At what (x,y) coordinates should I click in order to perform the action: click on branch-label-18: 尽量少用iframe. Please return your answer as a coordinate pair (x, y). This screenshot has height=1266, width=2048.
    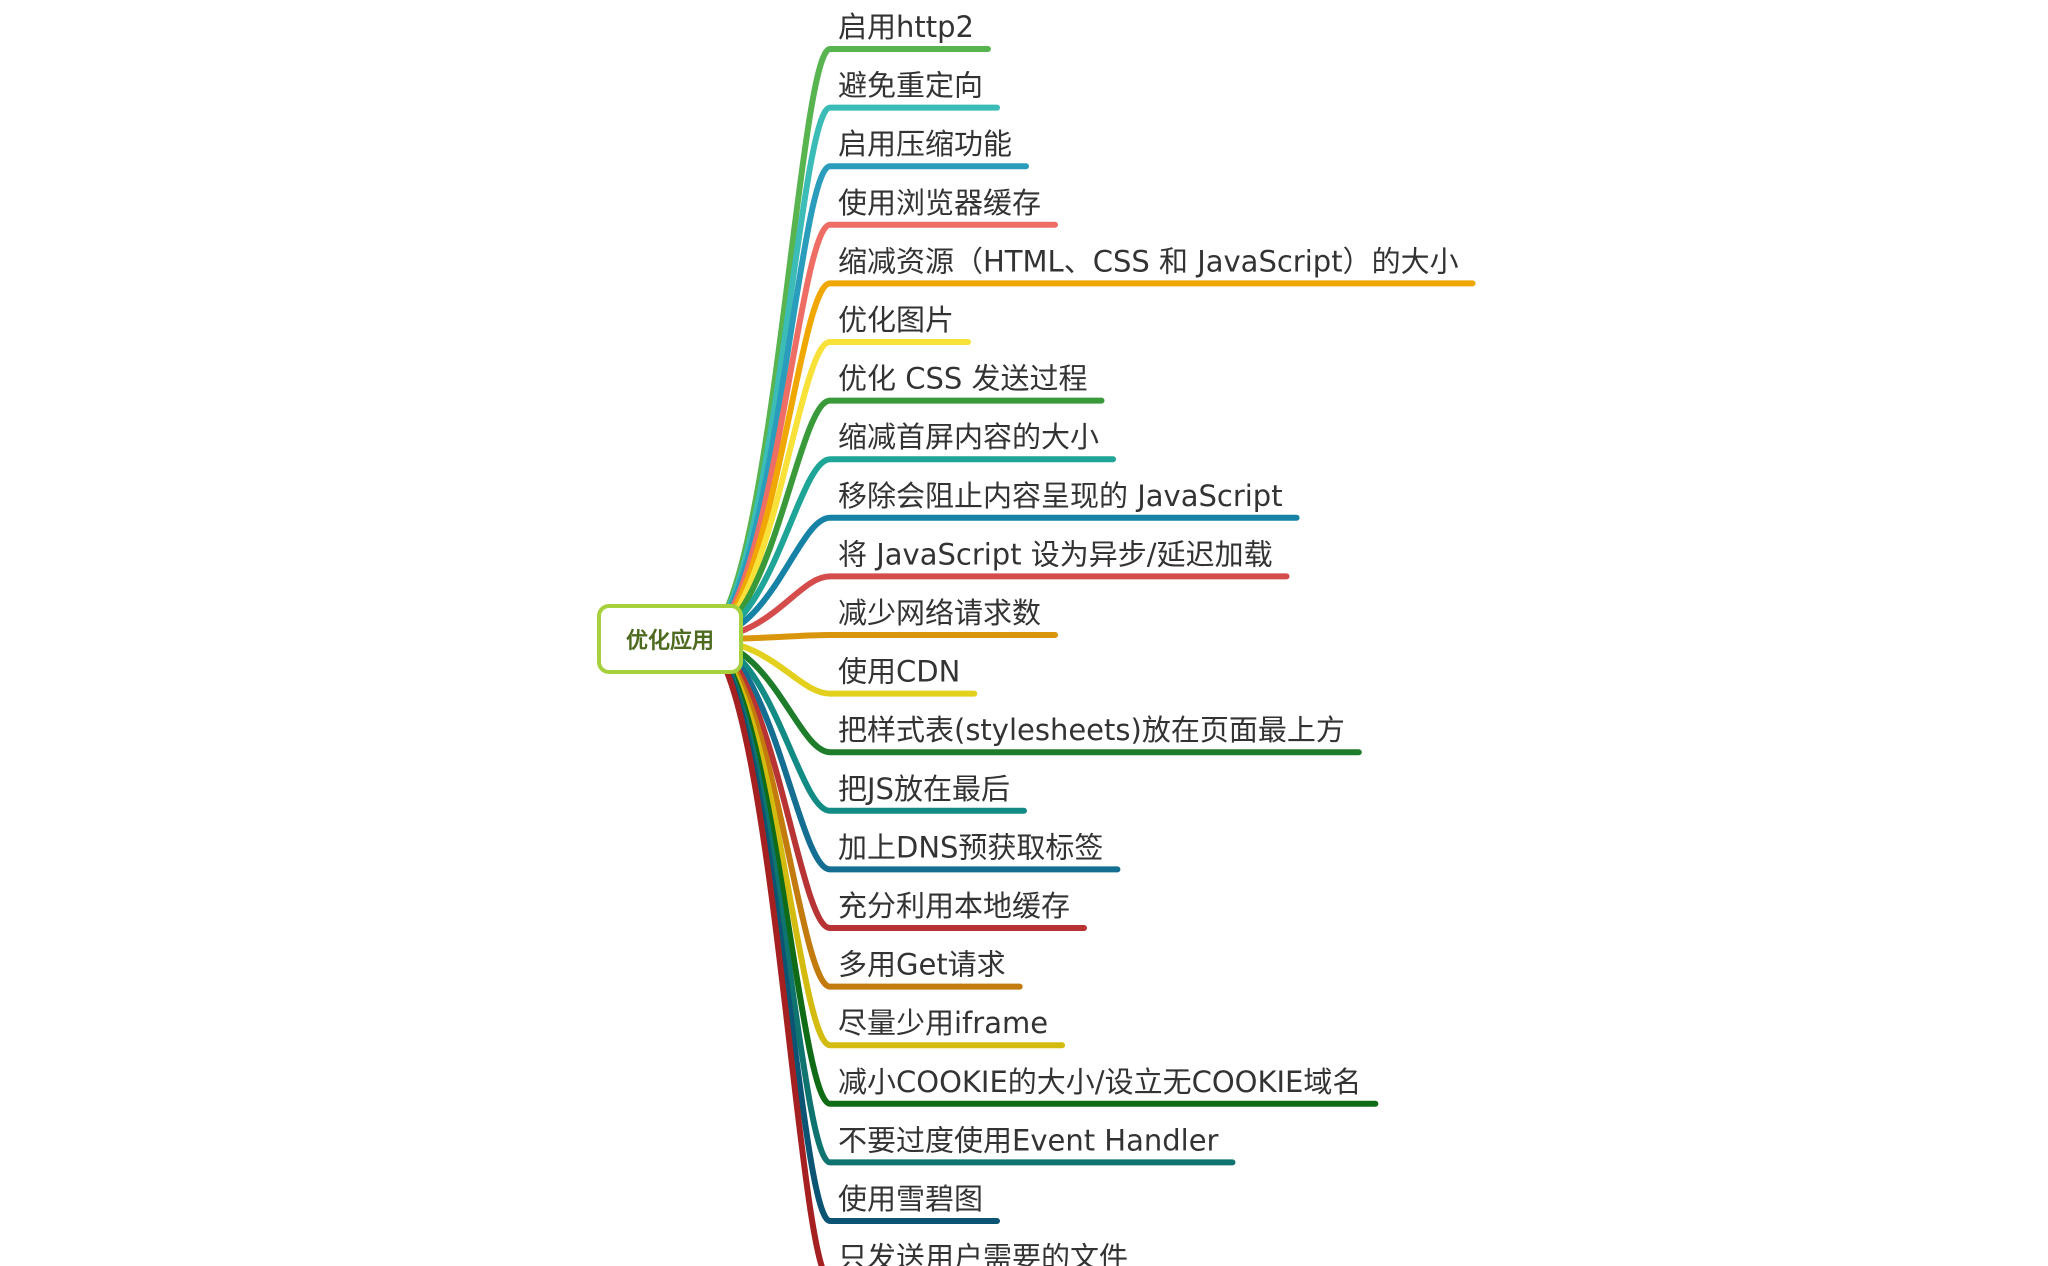
    Looking at the image, I should click on (943, 1023).